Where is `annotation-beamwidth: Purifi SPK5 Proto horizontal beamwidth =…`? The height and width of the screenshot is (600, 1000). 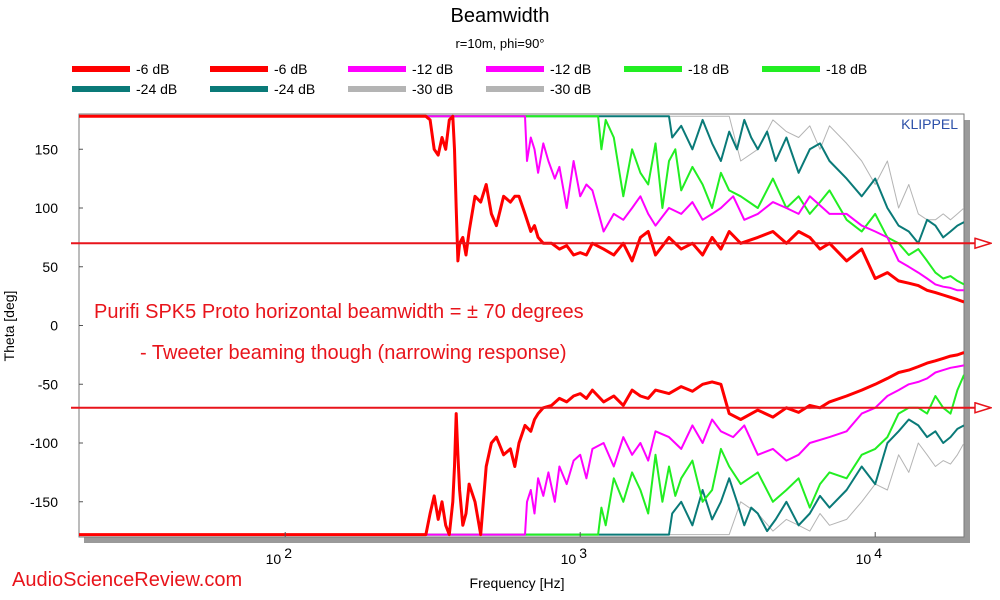
annotation-beamwidth: Purifi SPK5 Proto horizontal beamwidth =… is located at coordinates (339, 312).